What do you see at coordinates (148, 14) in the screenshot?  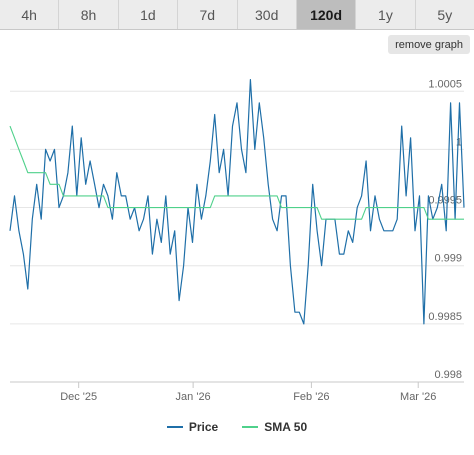 I see `tab-1d: 1d` at bounding box center [148, 14].